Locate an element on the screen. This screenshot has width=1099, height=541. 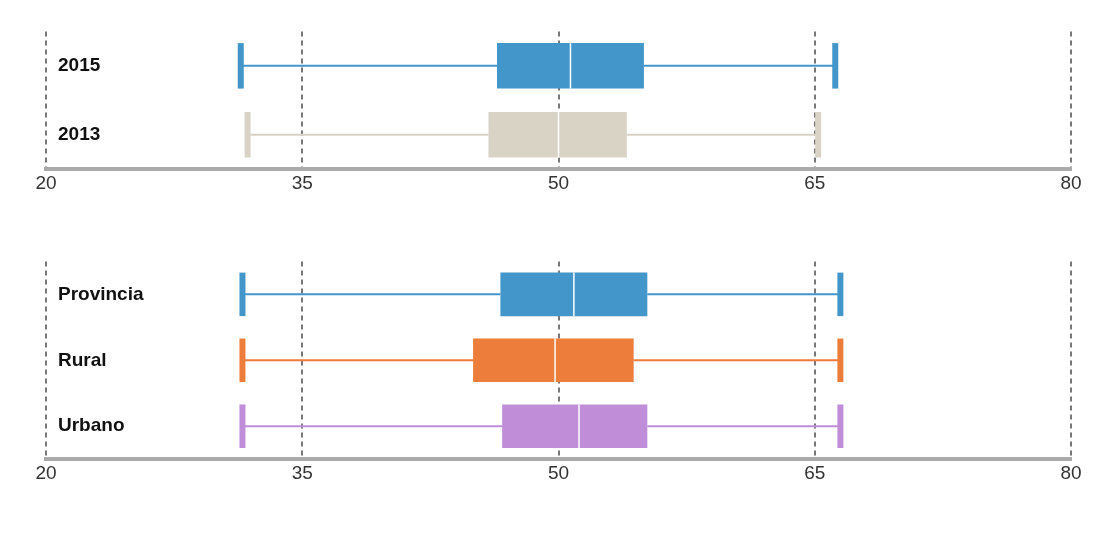
y-tick-label: 2015 is located at coordinates (79, 65).